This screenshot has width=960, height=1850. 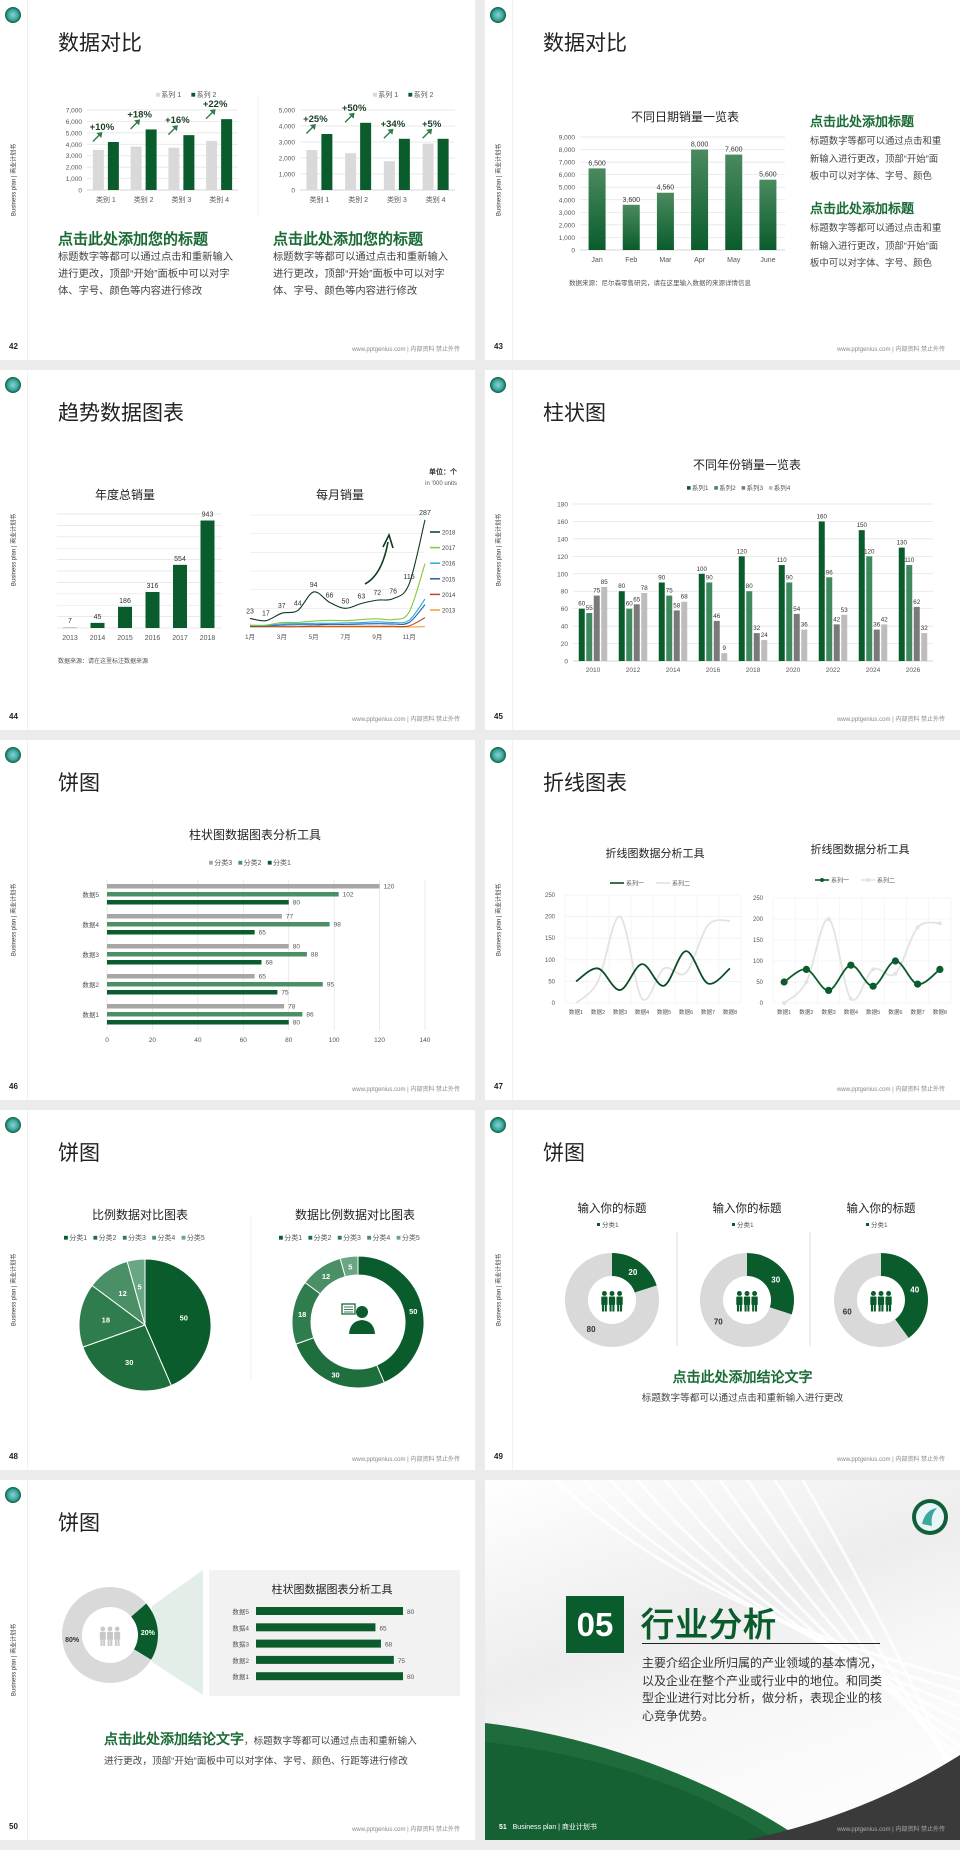 I want to click on data-label: 90, so click(x=661, y=578).